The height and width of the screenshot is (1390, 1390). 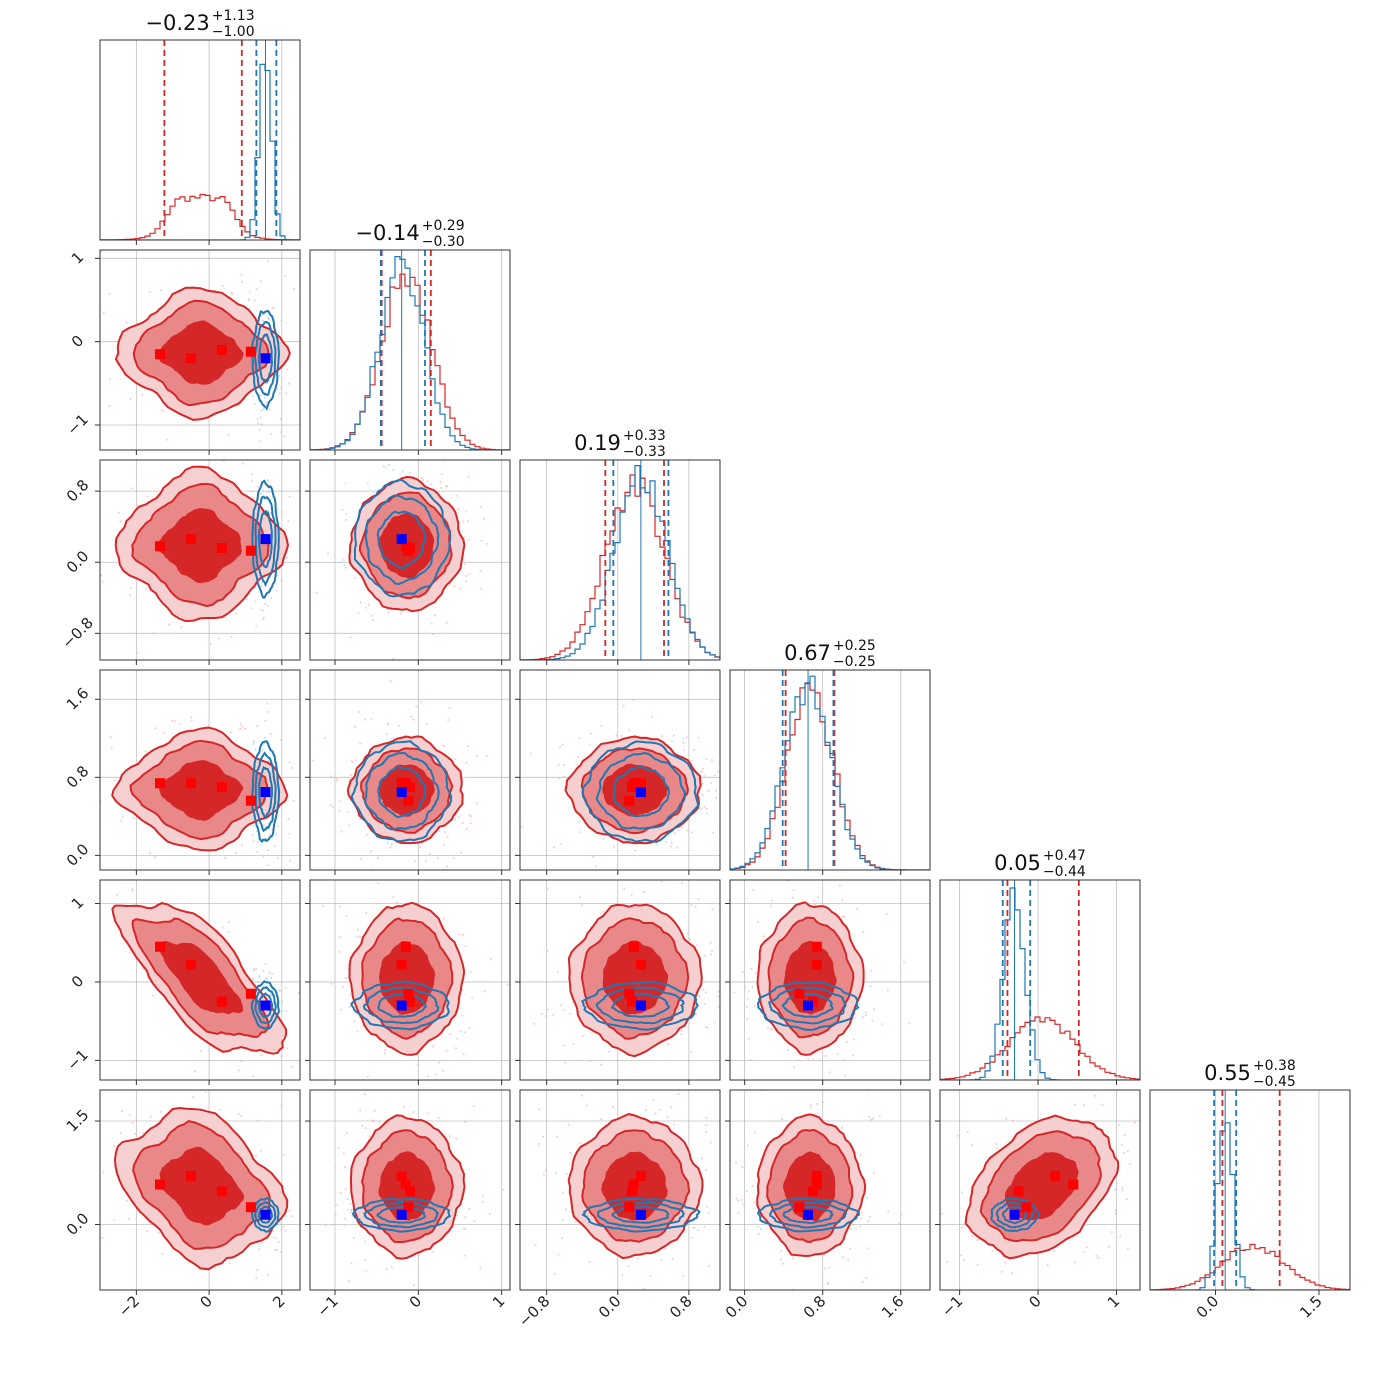 I want to click on y-tick-label: 1, so click(x=77, y=902).